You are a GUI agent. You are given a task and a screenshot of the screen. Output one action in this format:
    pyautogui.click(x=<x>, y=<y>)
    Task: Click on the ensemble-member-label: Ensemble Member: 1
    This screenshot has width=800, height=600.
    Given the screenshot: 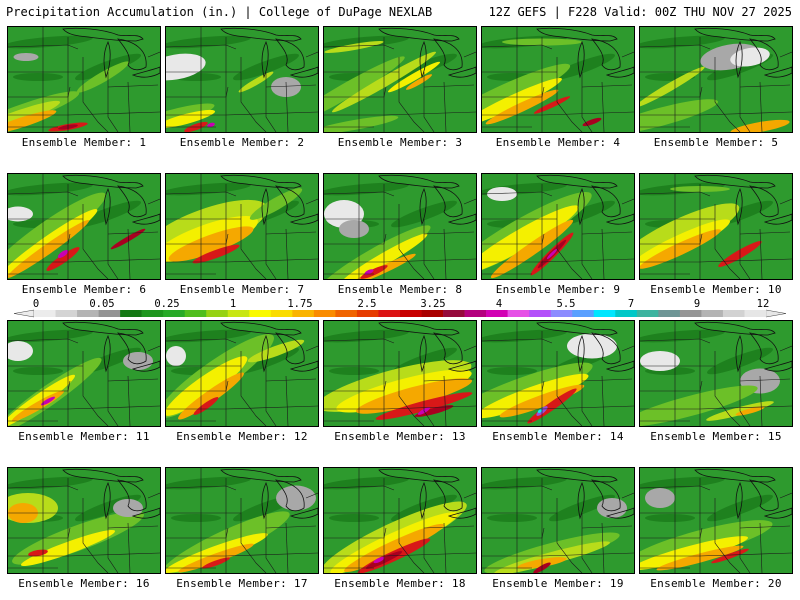 What is the action you would take?
    pyautogui.click(x=84, y=142)
    